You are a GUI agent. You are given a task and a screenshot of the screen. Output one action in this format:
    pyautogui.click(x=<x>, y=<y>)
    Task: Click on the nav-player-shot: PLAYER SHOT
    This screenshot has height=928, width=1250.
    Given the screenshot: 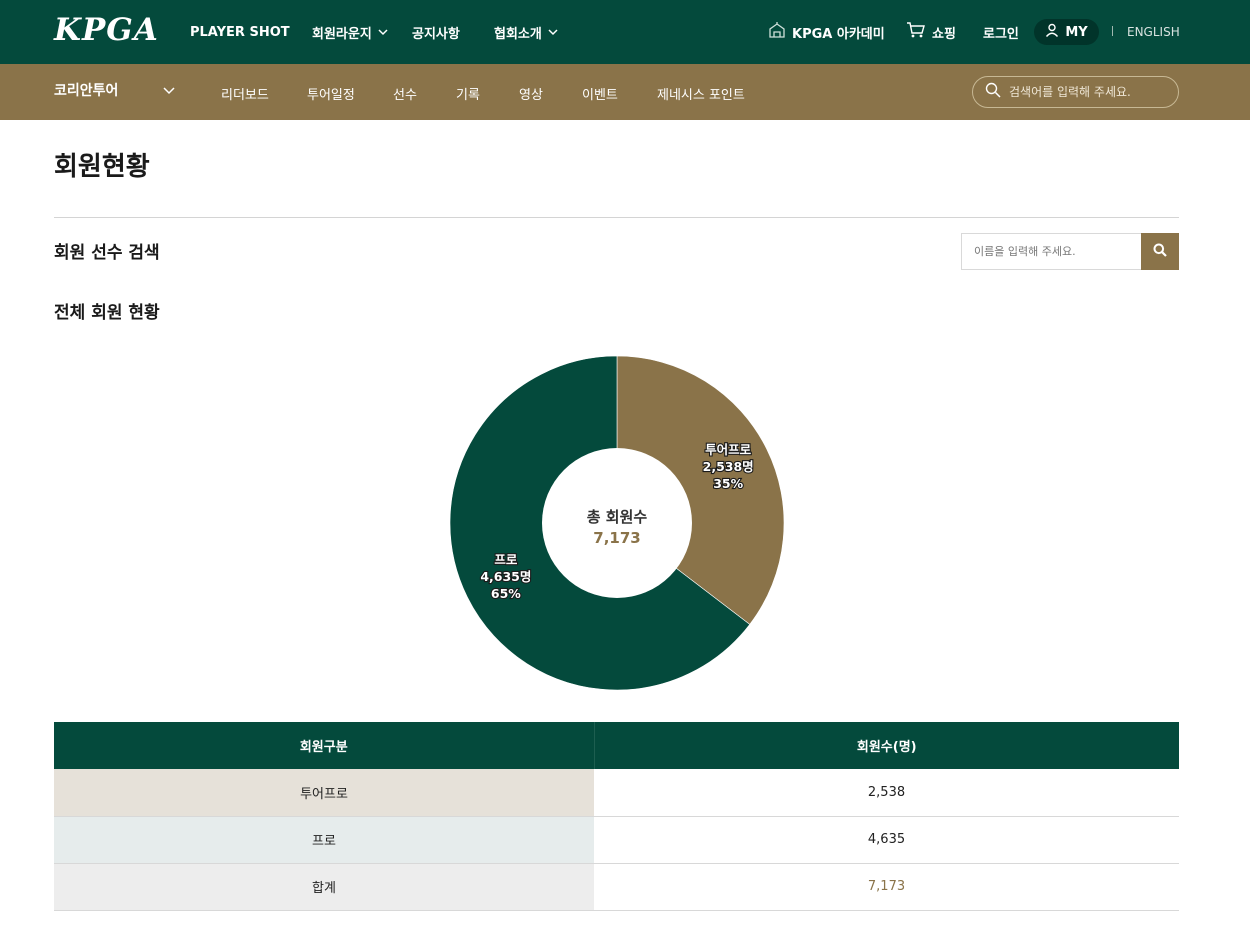 What is the action you would take?
    pyautogui.click(x=240, y=32)
    